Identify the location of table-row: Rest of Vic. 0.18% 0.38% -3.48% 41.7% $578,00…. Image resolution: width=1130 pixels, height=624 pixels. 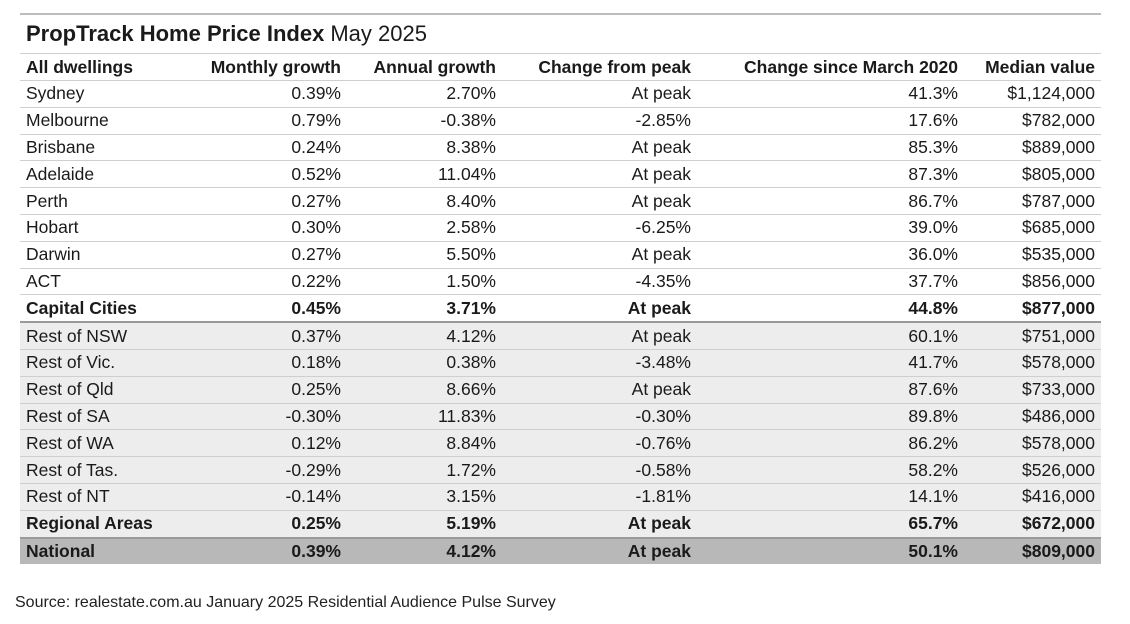
(560, 363).